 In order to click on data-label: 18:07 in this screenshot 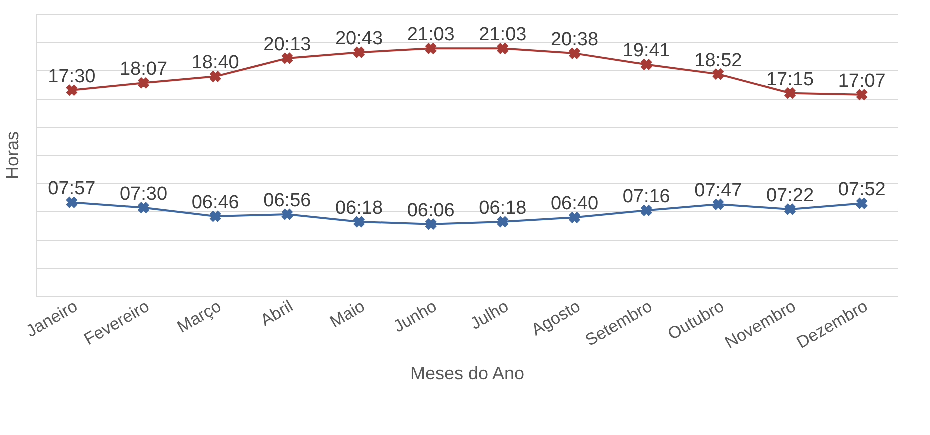, I will do `click(144, 69)`.